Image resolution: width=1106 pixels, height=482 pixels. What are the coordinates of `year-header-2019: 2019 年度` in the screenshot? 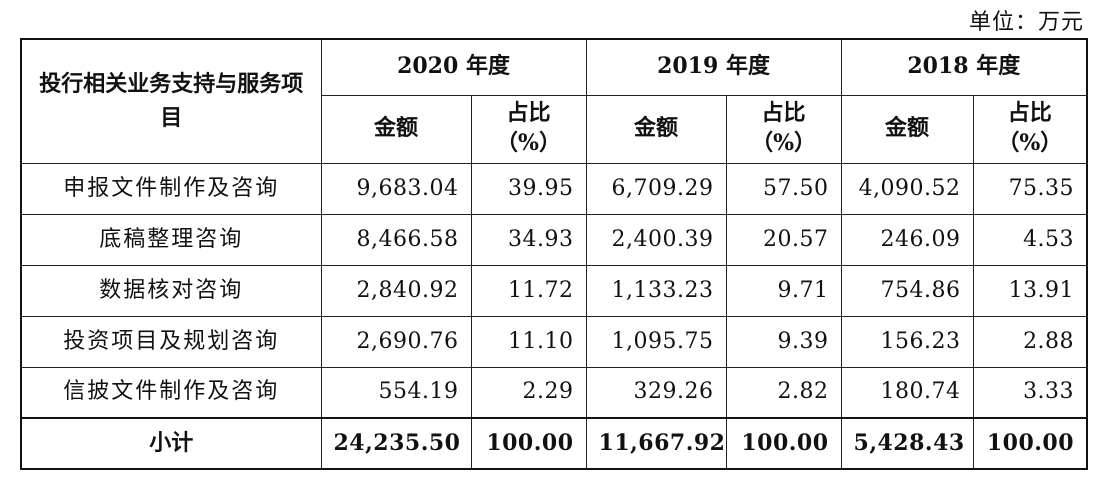 It's located at (713, 67).